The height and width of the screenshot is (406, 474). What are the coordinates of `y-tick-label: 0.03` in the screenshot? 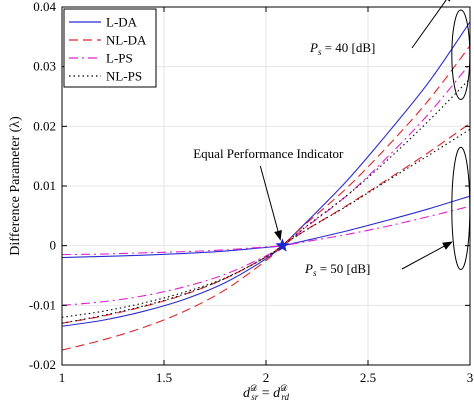 It's located at (44, 66).